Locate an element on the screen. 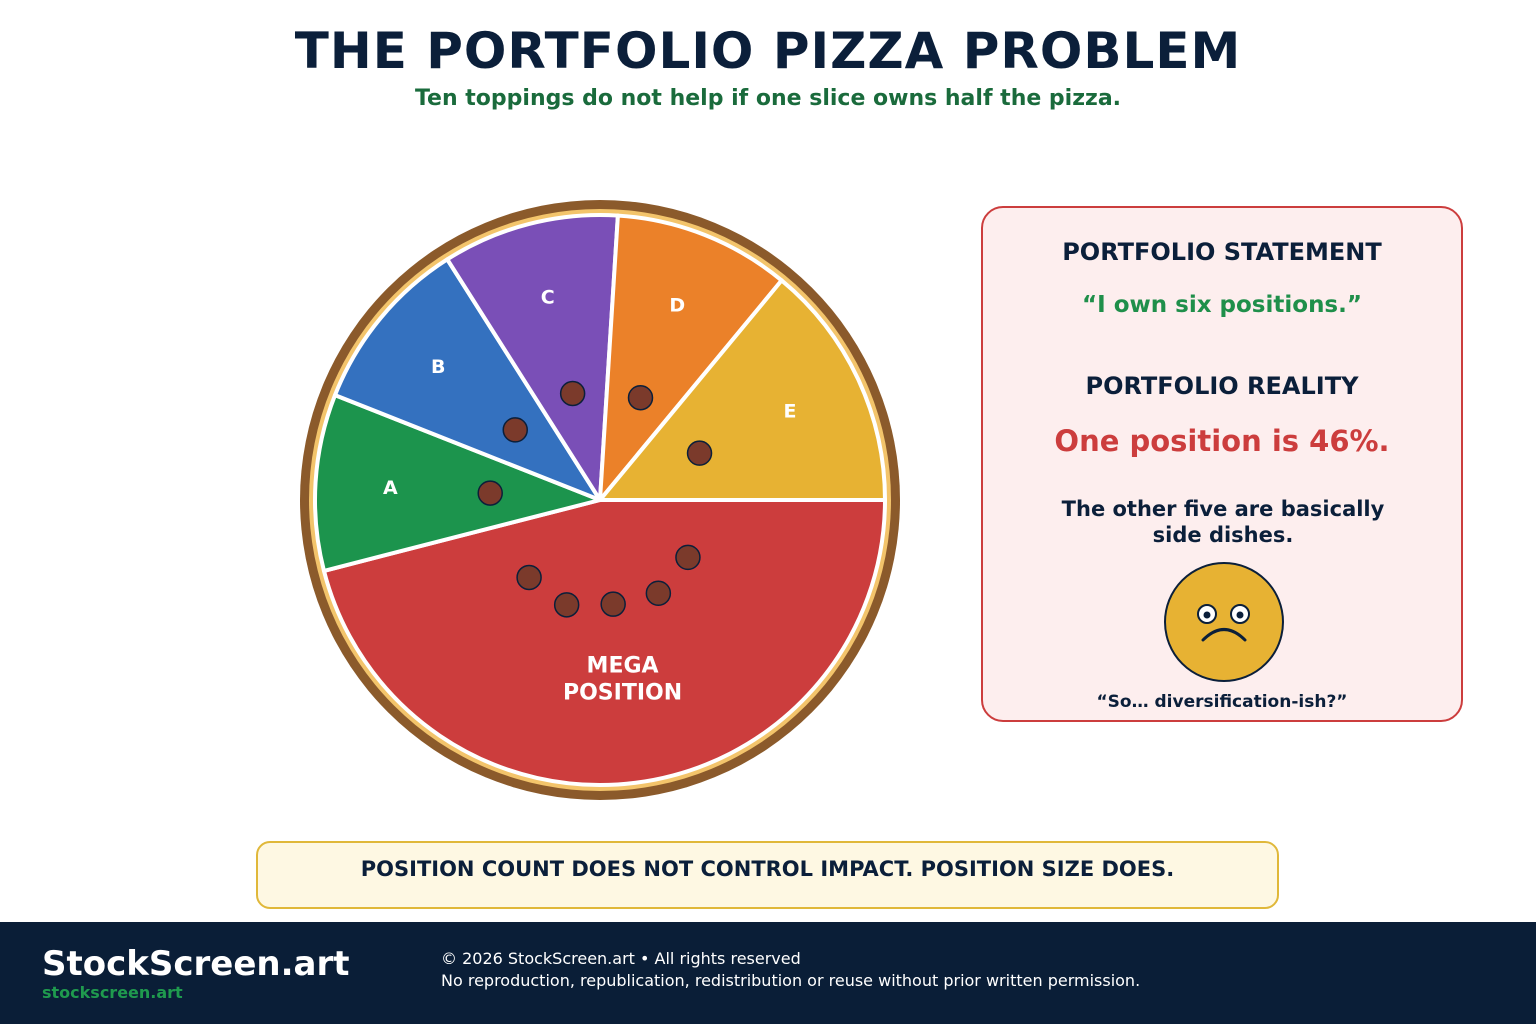 This screenshot has height=1024, width=1536. slice-label-e: E is located at coordinates (790, 412).